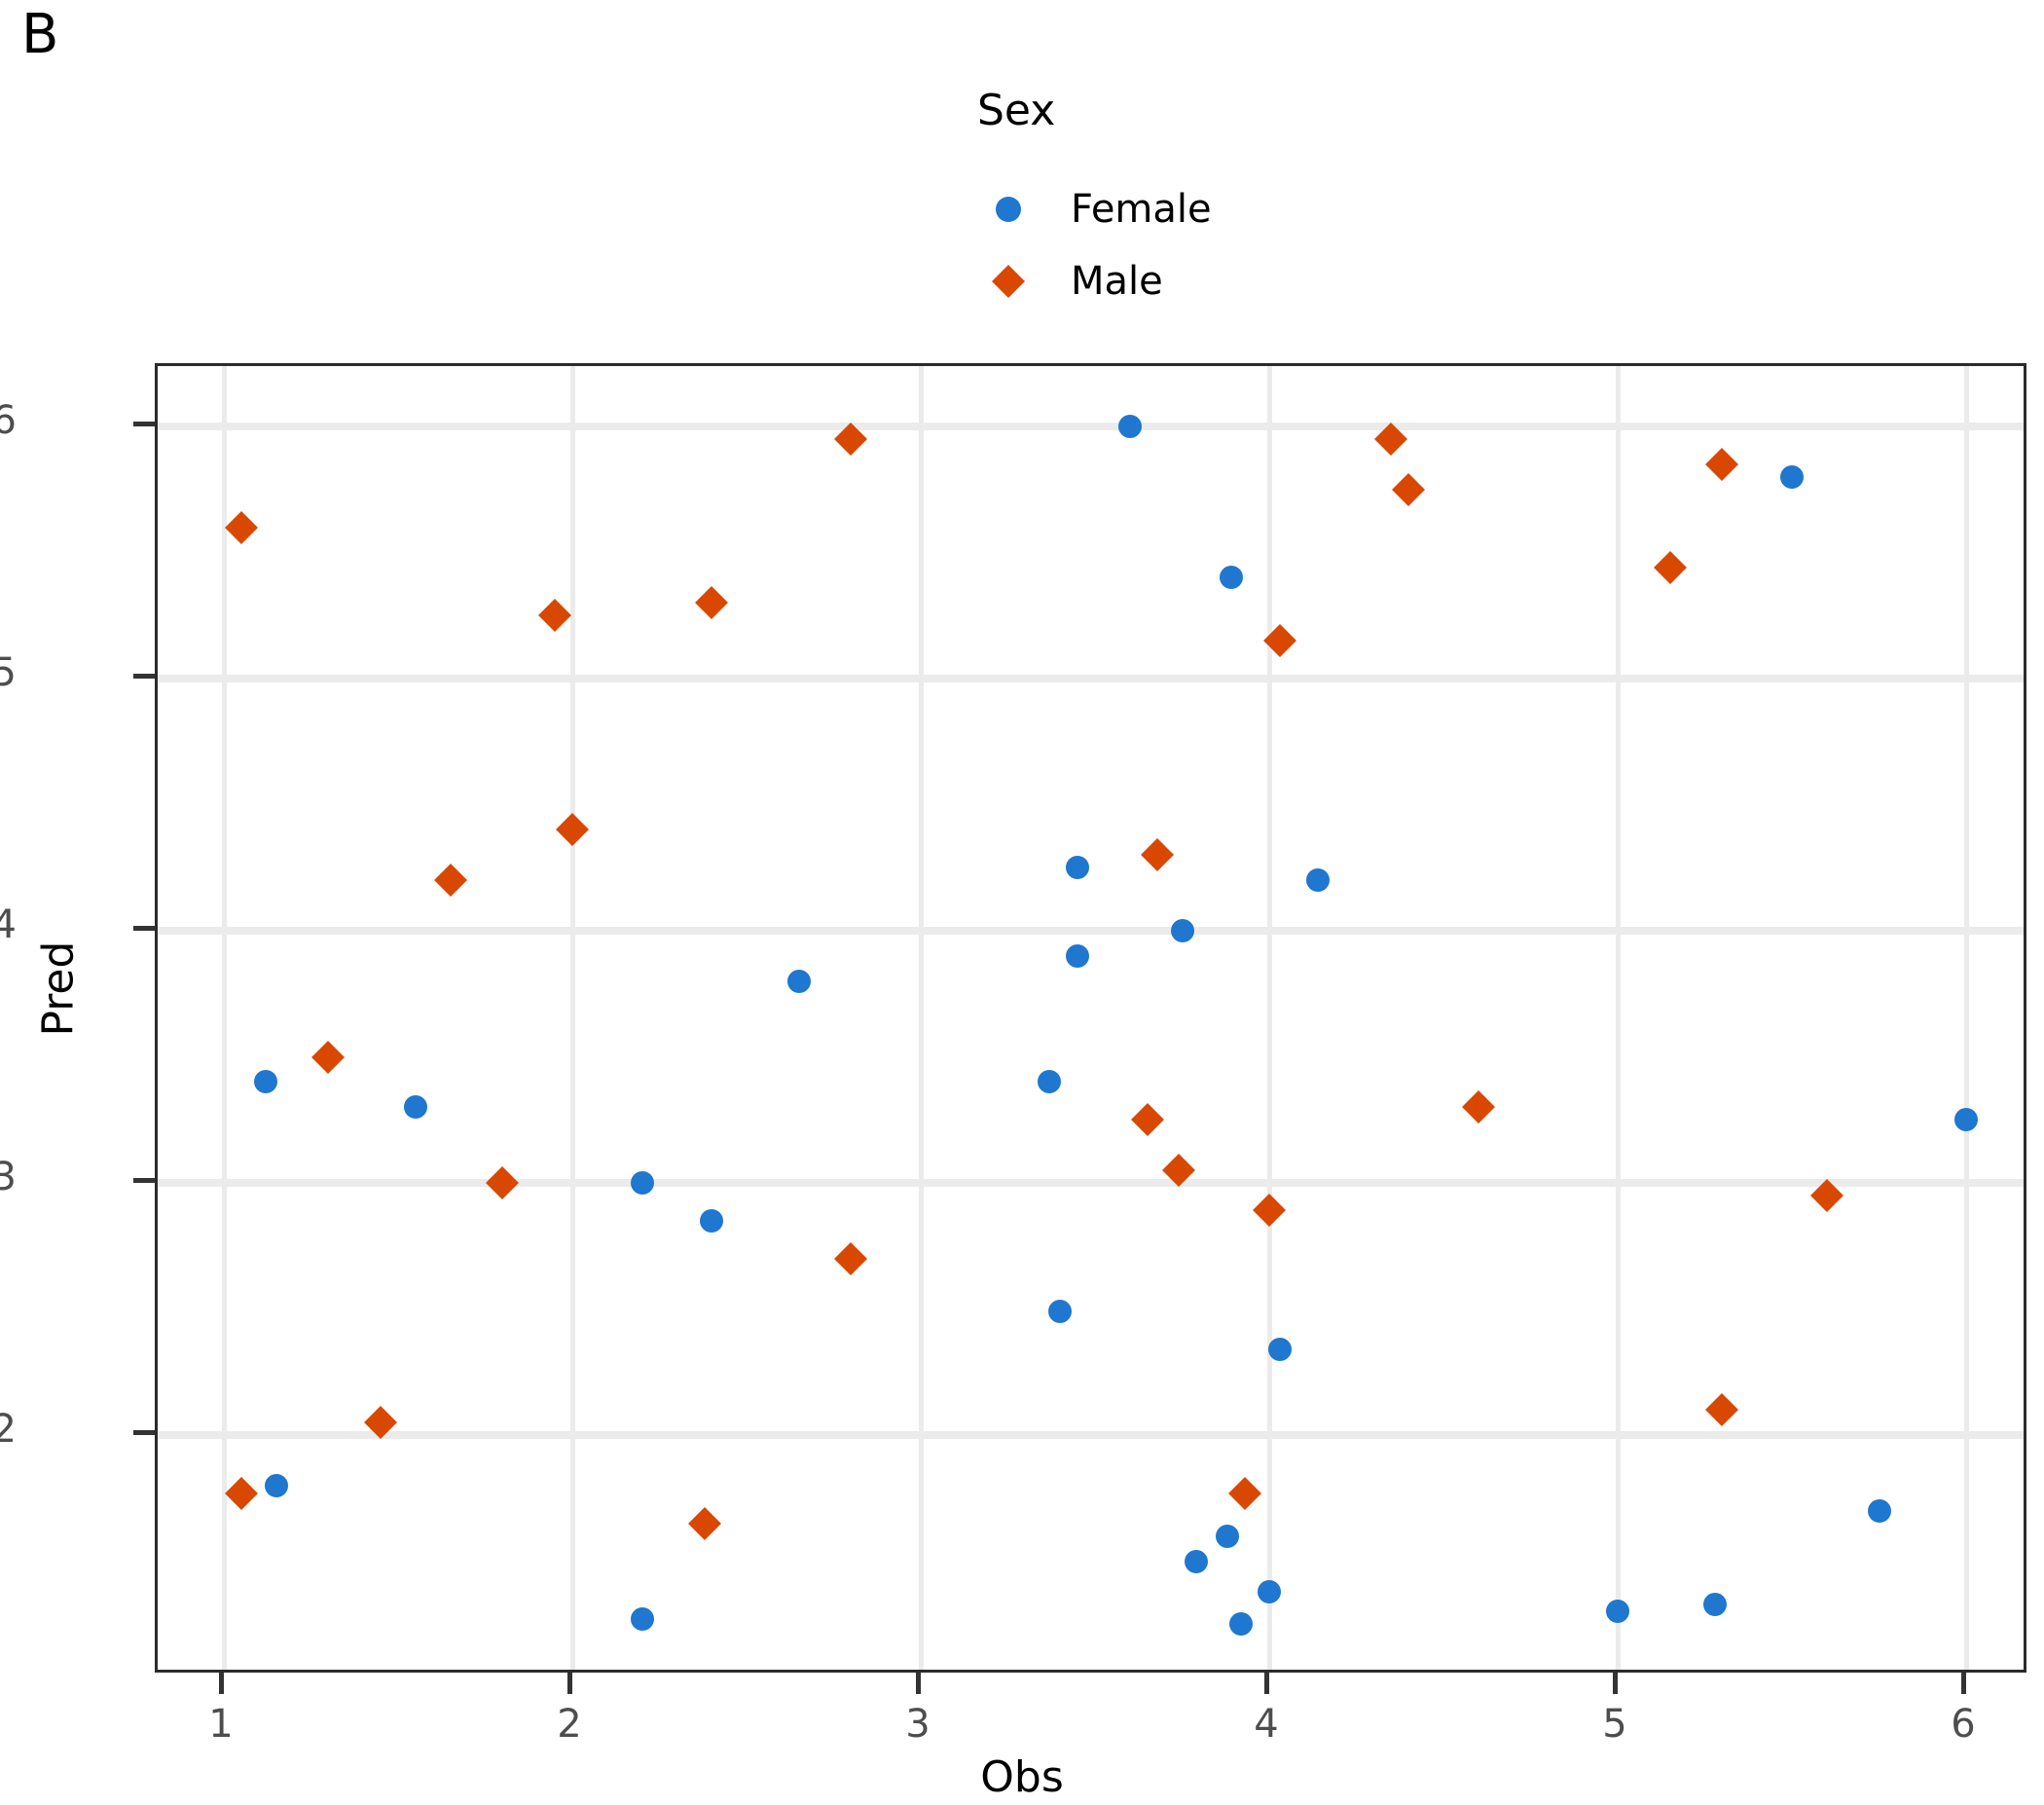 The height and width of the screenshot is (1805, 2044). What do you see at coordinates (1964, 1724) in the screenshot?
I see `x-axis-tick-label: 6` at bounding box center [1964, 1724].